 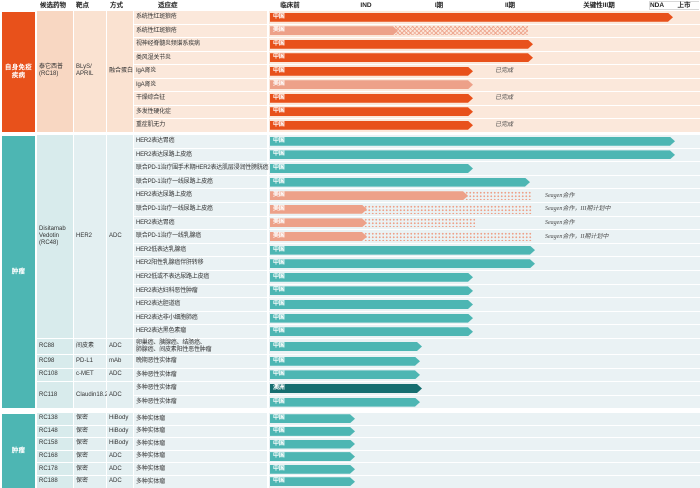 What do you see at coordinates (18, 72) in the screenshot?
I see `category-sidebar: 自身免疫 疾病` at bounding box center [18, 72].